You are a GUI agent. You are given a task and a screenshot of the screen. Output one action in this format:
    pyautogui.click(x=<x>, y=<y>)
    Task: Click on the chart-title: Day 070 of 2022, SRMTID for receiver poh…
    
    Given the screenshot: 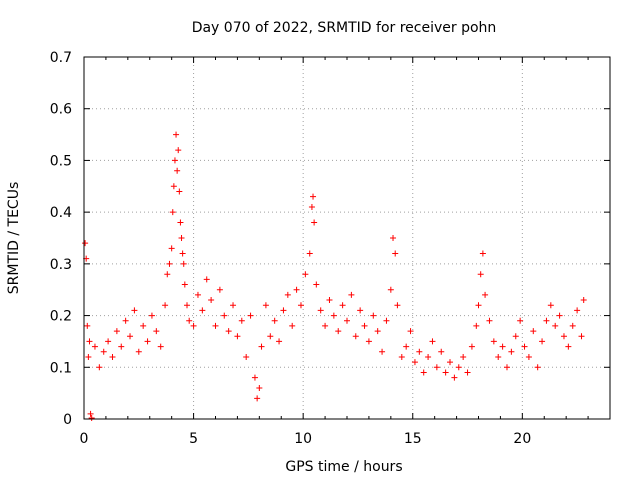 What is the action you would take?
    pyautogui.click(x=344, y=28)
    